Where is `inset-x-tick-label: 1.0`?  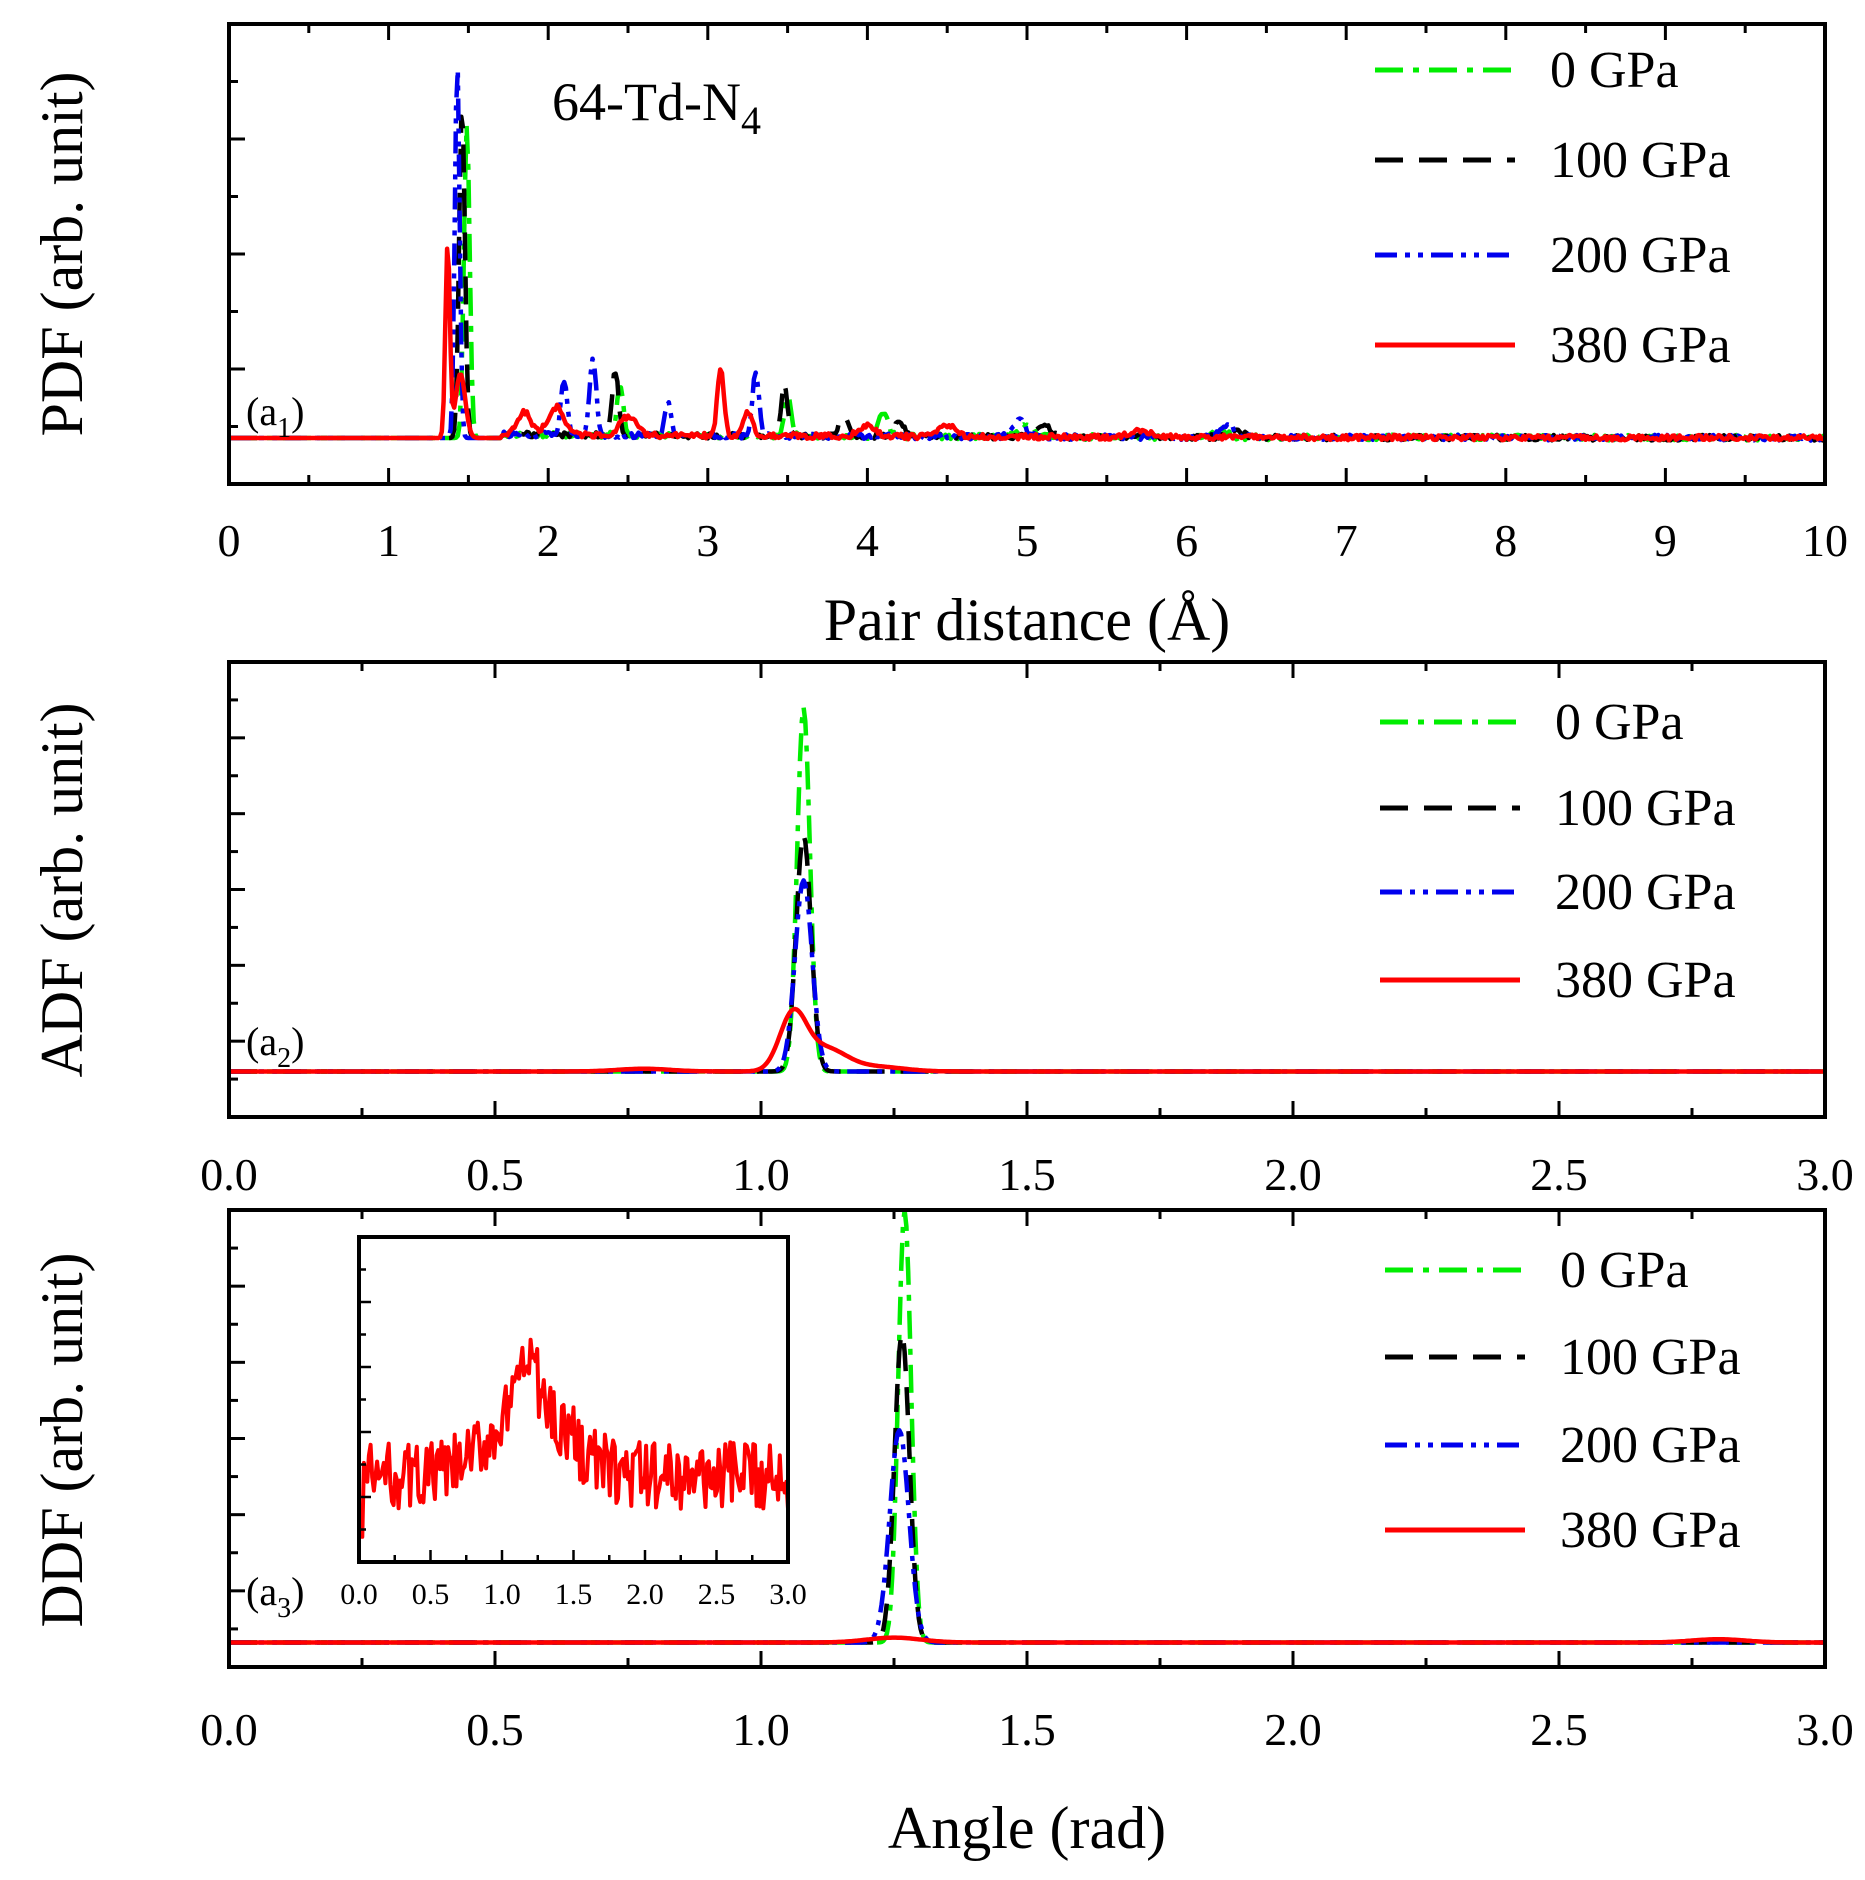 inset-x-tick-label: 1.0 is located at coordinates (502, 1594).